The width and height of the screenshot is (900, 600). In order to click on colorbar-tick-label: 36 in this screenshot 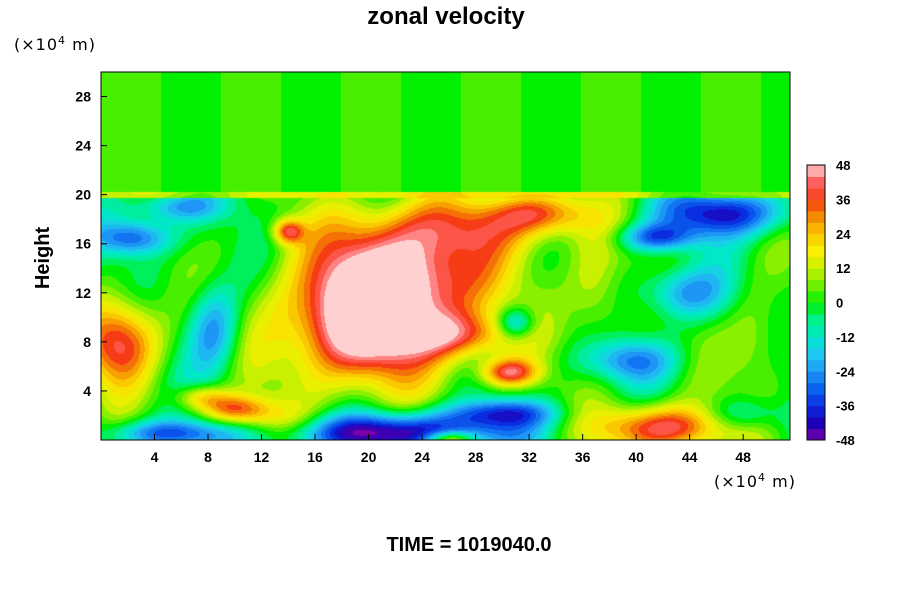, I will do `click(843, 199)`.